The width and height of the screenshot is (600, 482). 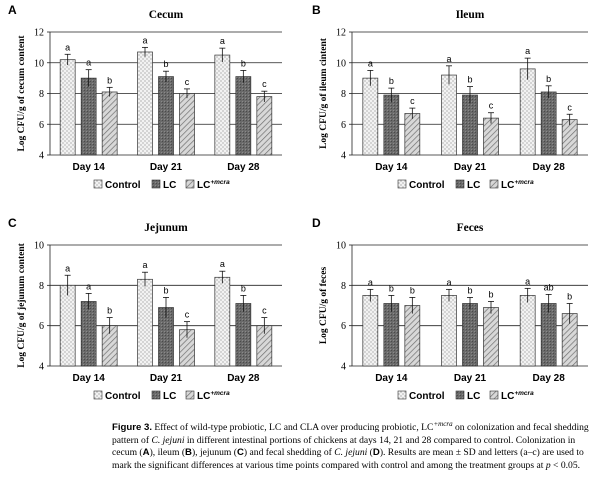 I want to click on caption-text-6: ) and fecal shedding of, so click(x=289, y=453).